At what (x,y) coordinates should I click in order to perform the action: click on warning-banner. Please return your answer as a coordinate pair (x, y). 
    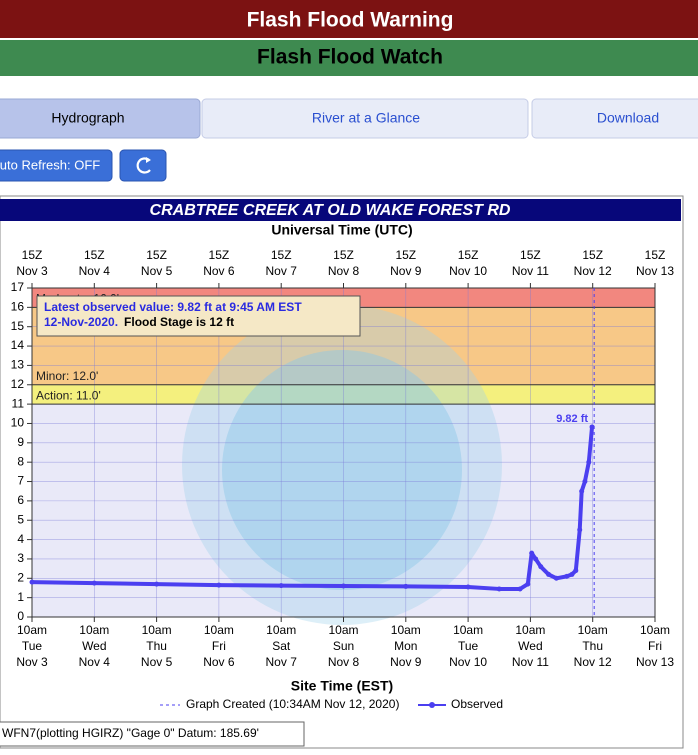
    Looking at the image, I should click on (349, 19).